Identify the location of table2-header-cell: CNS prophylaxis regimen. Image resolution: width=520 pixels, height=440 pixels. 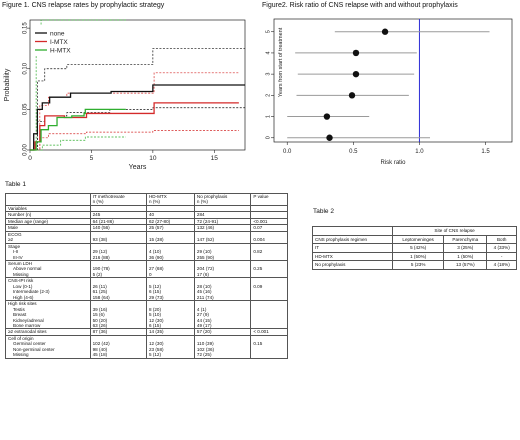
(352, 239).